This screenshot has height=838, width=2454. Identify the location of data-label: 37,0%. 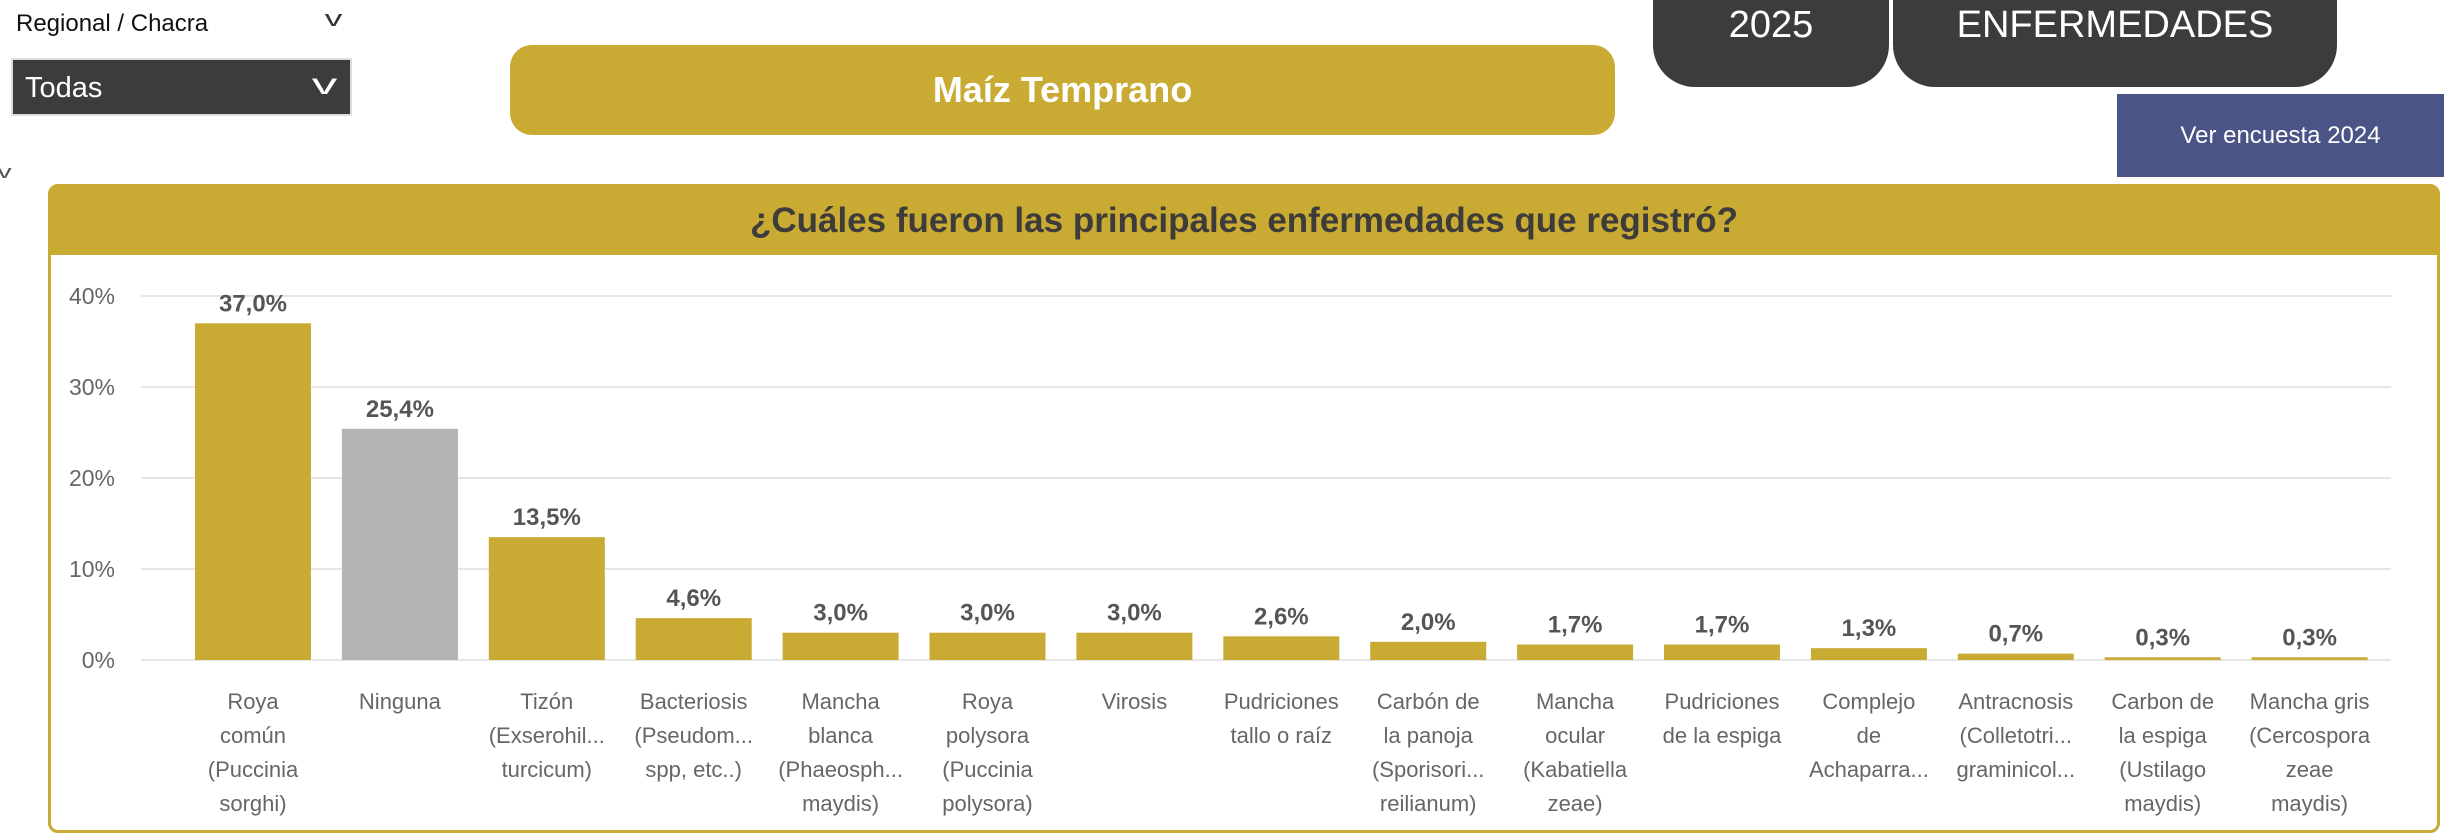
(253, 303).